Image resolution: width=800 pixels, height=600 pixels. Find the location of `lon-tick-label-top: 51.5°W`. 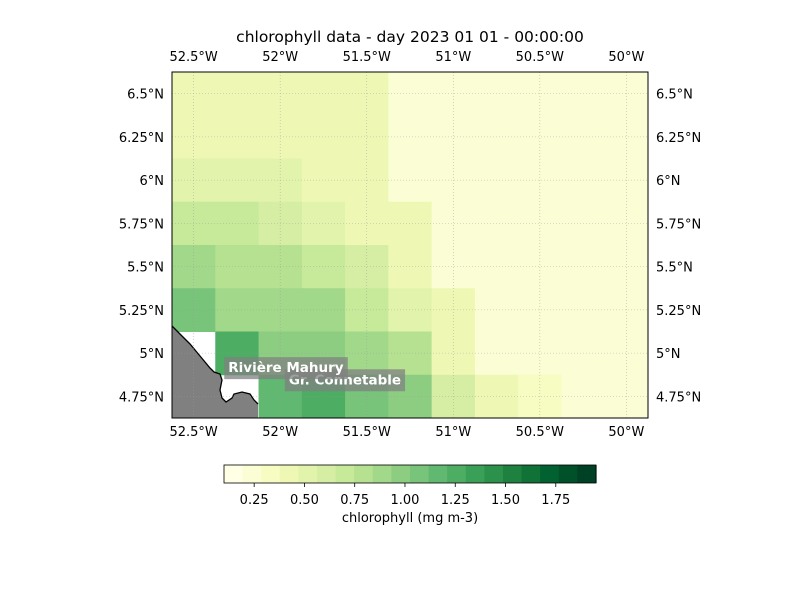

lon-tick-label-top: 51.5°W is located at coordinates (367, 57).